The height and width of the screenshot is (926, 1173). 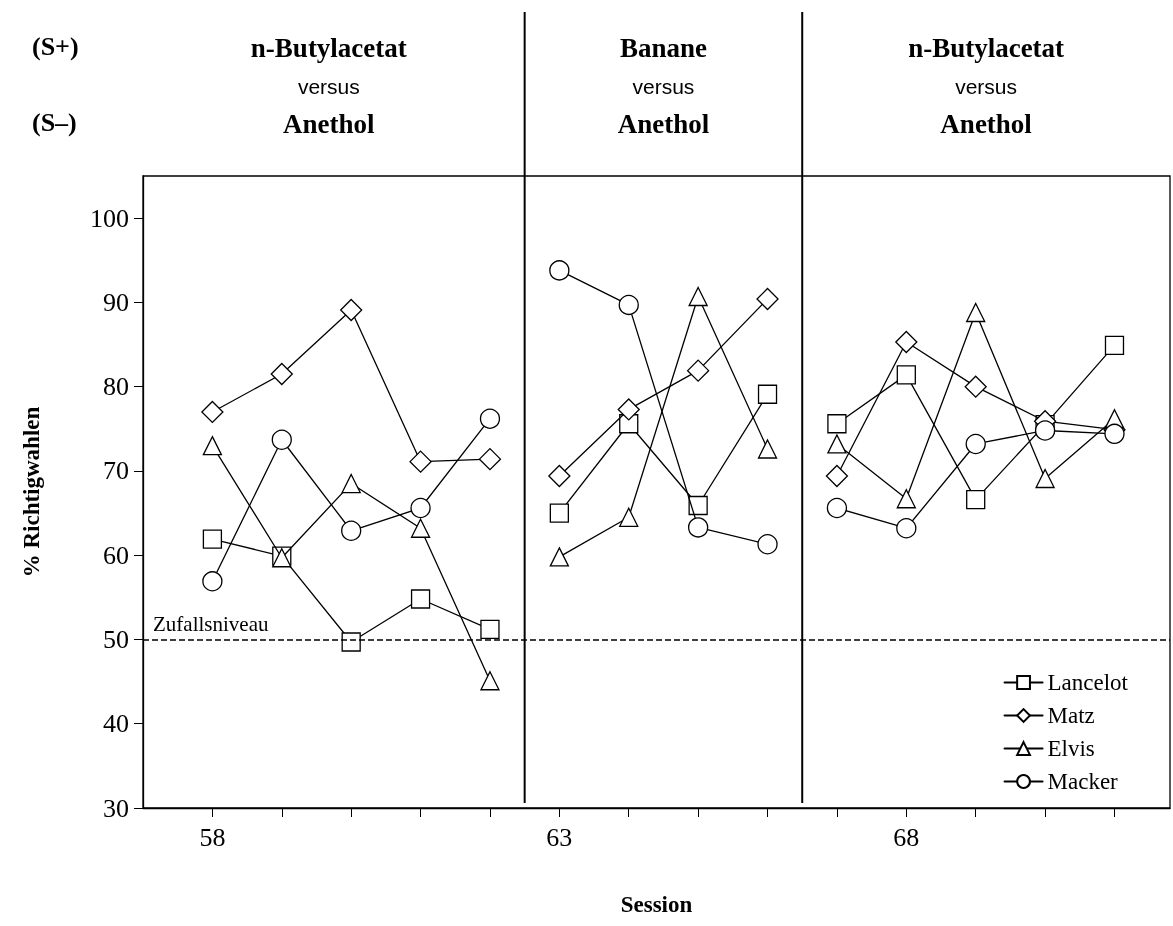 What do you see at coordinates (116, 808) in the screenshot?
I see `y-tick-label: 30` at bounding box center [116, 808].